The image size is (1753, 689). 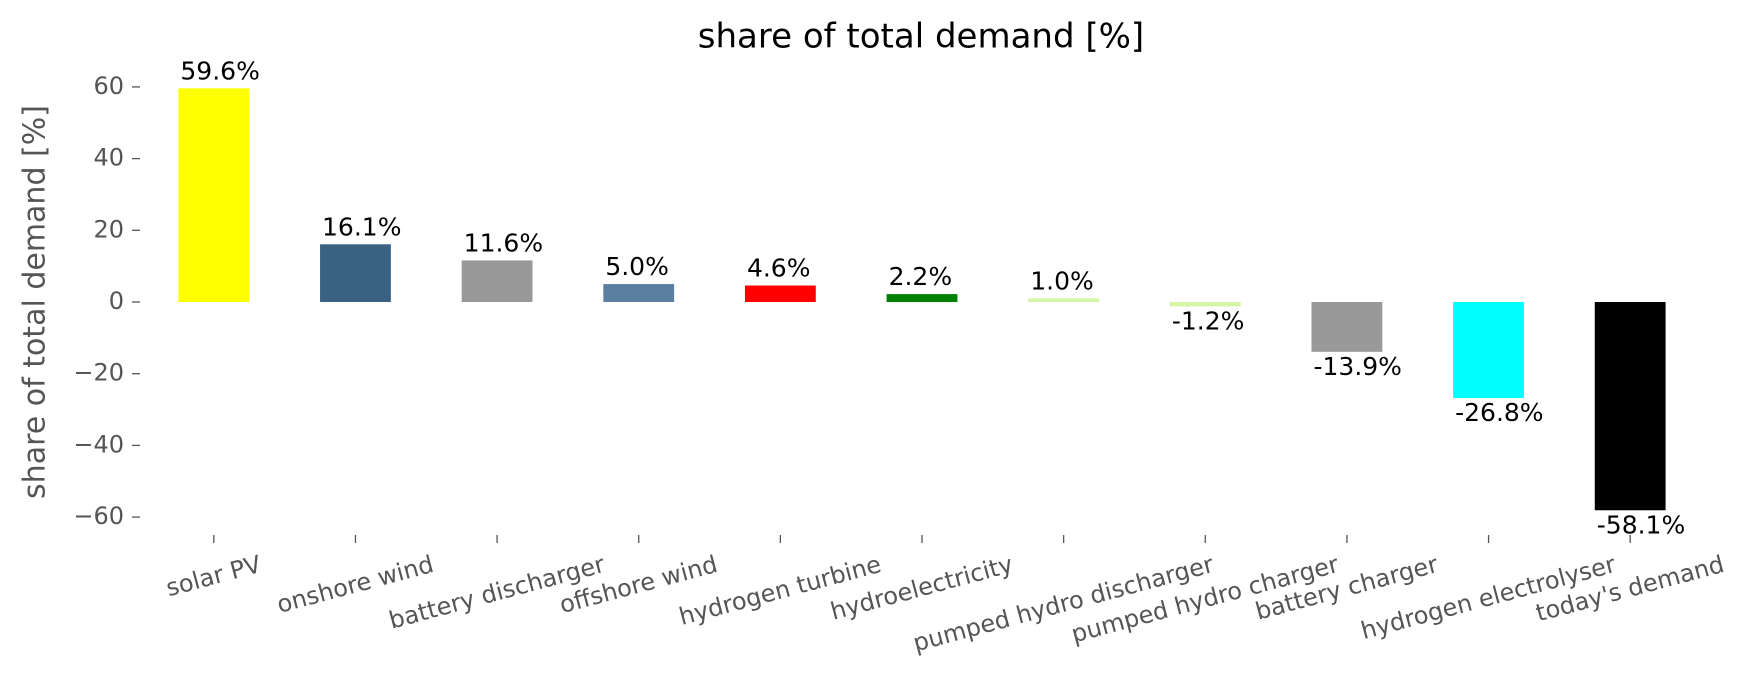 What do you see at coordinates (1641, 524) in the screenshot?
I see `value-label: -58.1%` at bounding box center [1641, 524].